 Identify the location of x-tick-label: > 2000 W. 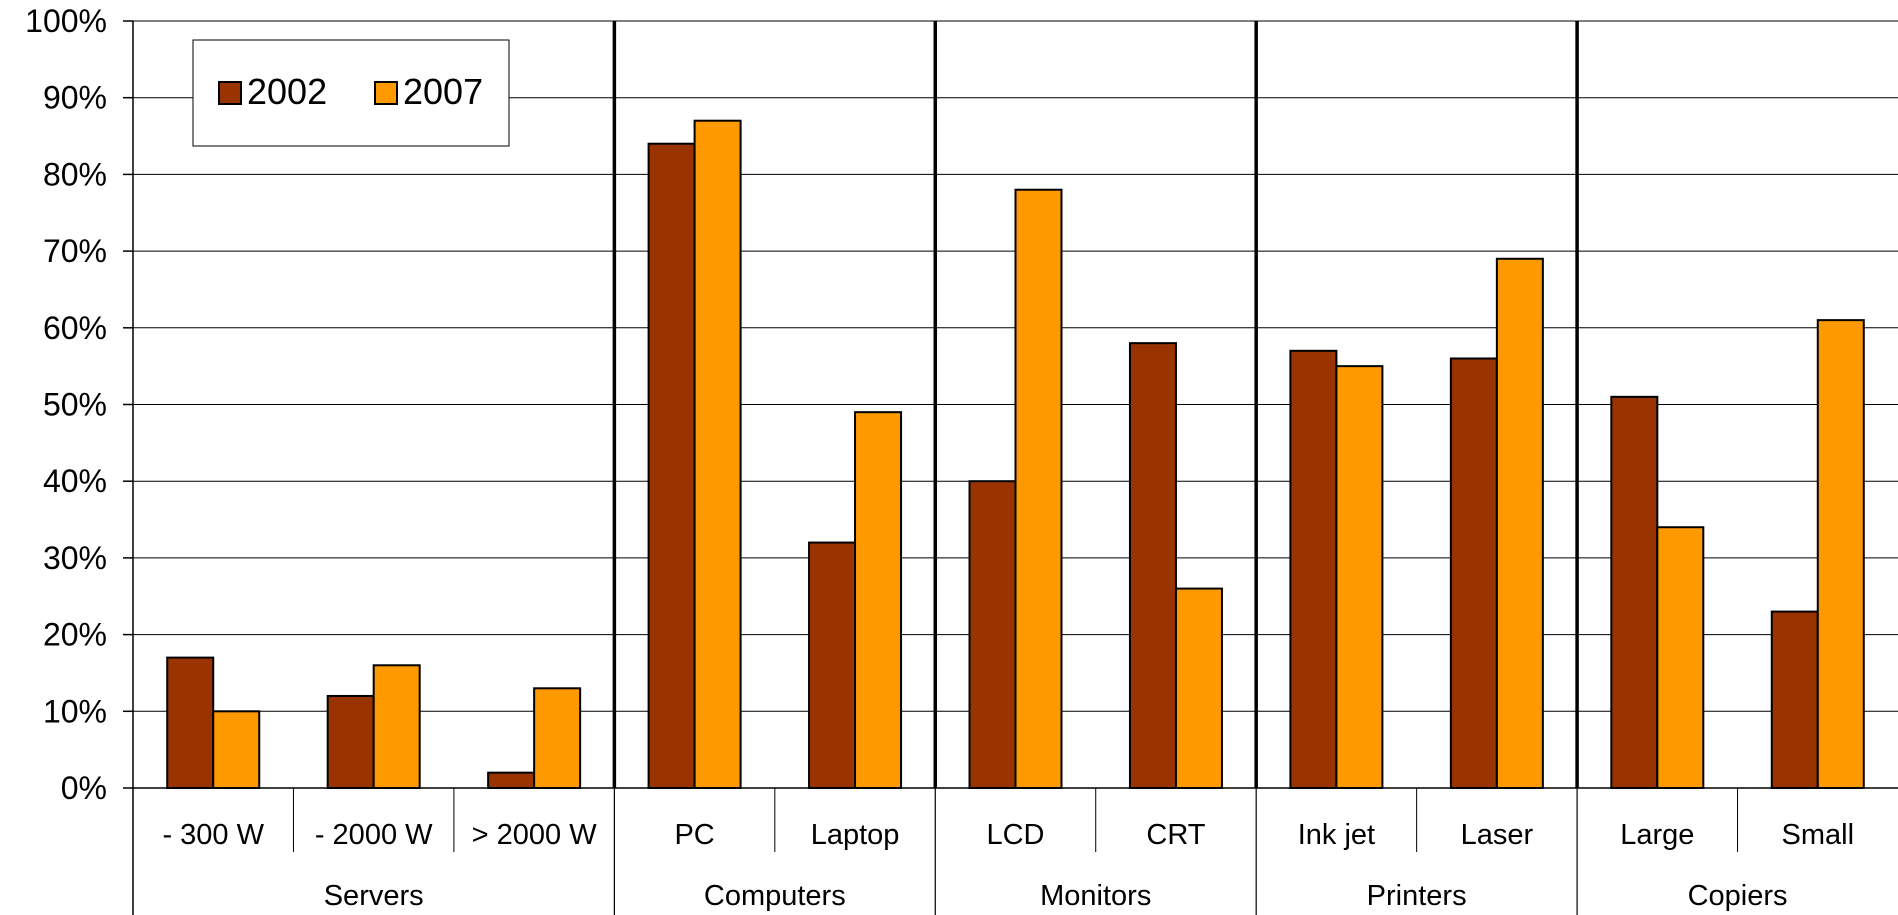
(535, 835).